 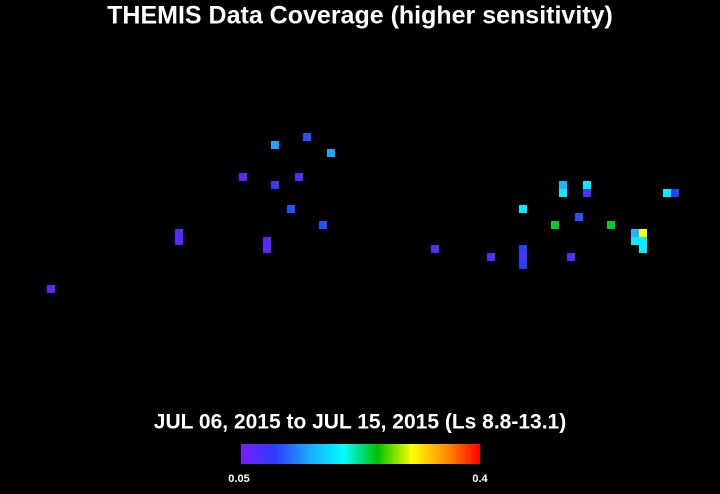 What do you see at coordinates (480, 479) in the screenshot?
I see `colorbar-max-label: 0.4` at bounding box center [480, 479].